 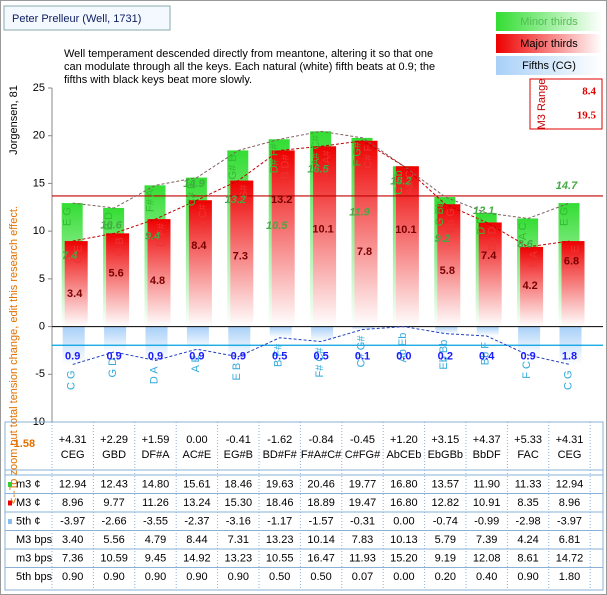 I want to click on table-cell: 12.43, so click(x=114, y=484).